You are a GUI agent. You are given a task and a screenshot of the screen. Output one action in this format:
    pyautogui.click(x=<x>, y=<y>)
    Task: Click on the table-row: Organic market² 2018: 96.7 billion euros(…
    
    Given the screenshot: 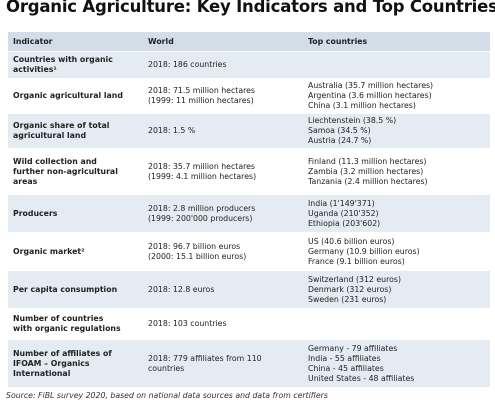 What is the action you would take?
    pyautogui.click(x=249, y=251)
    